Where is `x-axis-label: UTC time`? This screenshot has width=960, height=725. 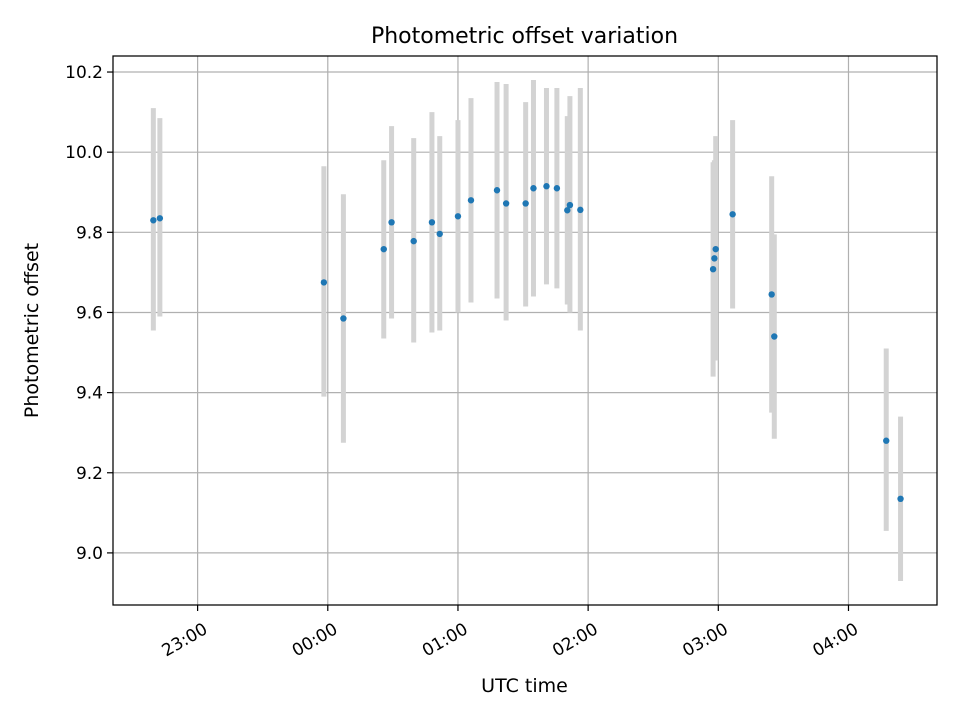
x-axis-label: UTC time is located at coordinates (524, 686).